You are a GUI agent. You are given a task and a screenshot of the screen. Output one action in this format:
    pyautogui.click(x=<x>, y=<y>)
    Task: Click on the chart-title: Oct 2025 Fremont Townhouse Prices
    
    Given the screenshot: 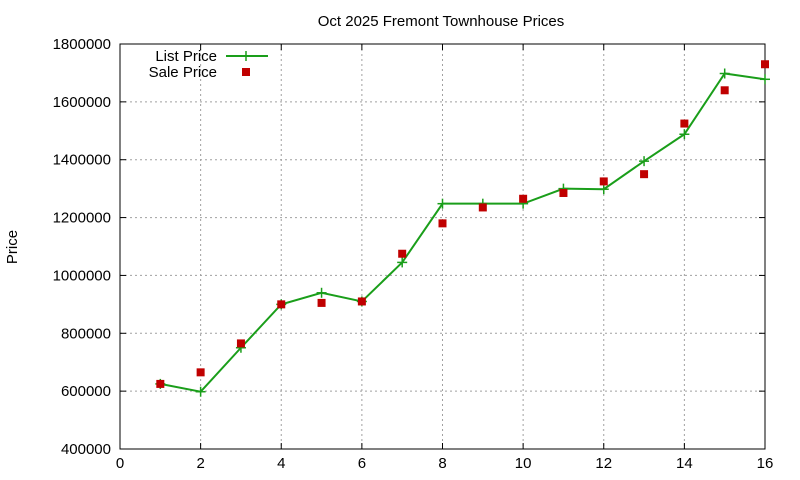 What is the action you would take?
    pyautogui.click(x=441, y=21)
    